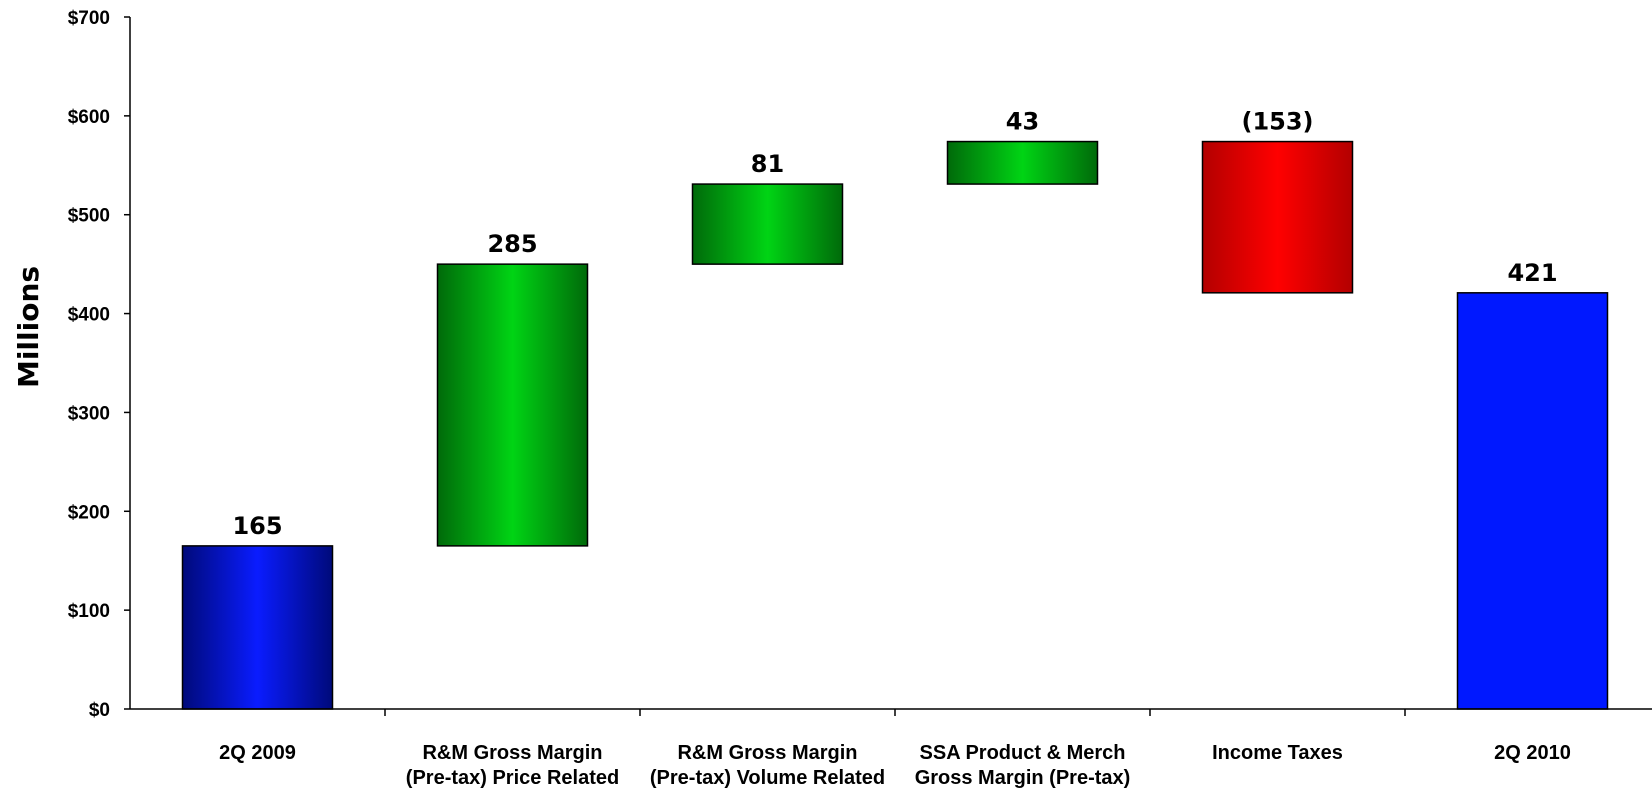  What do you see at coordinates (89, 315) in the screenshot?
I see `y-tick-label: $400` at bounding box center [89, 315].